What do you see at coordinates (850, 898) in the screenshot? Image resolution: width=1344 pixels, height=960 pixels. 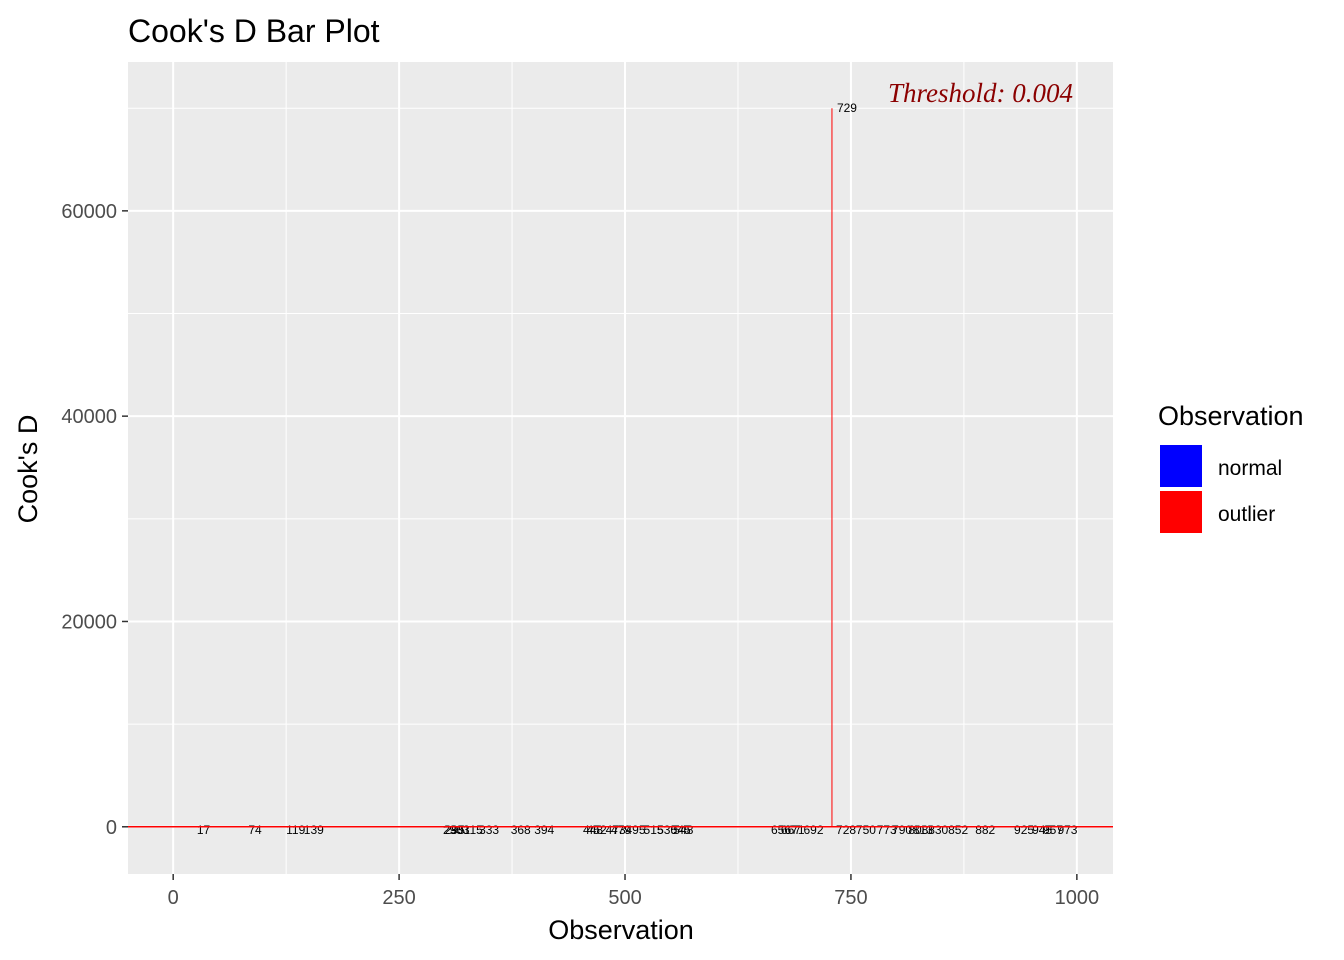 I see `x-tick-label: 750` at bounding box center [850, 898].